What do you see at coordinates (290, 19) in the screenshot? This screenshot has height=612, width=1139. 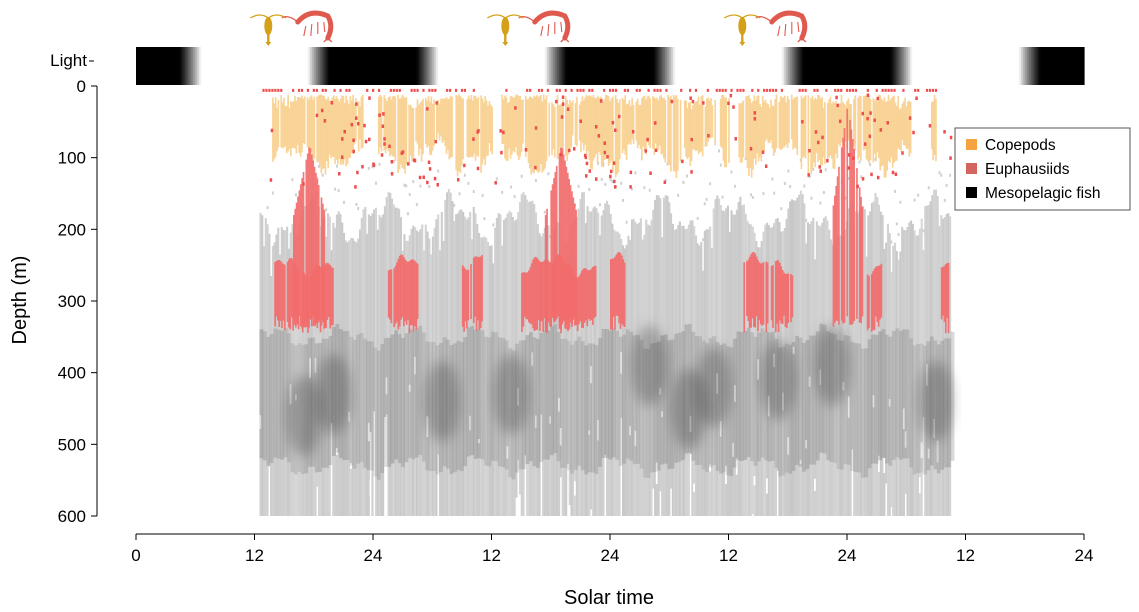 I see `krill-antenna` at bounding box center [290, 19].